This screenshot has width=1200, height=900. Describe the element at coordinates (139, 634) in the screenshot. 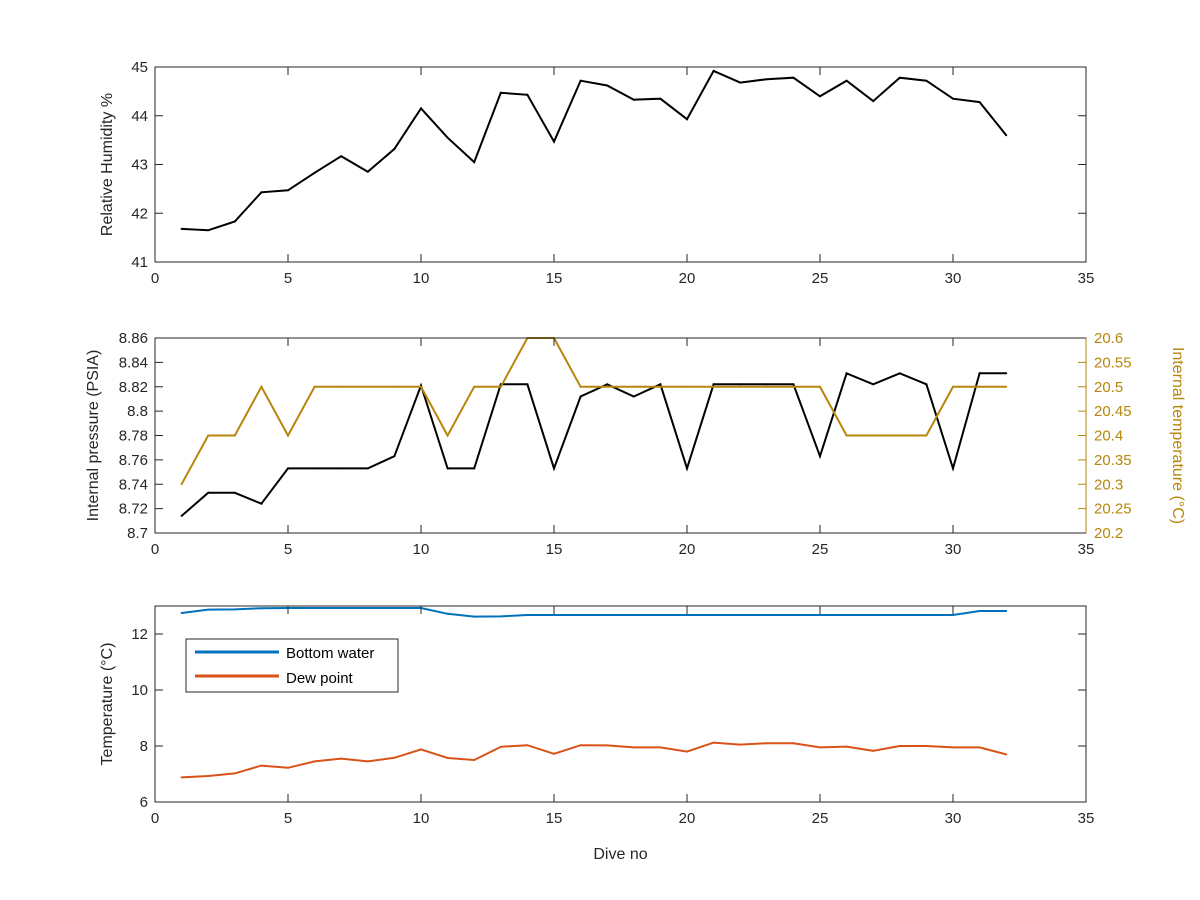

I see `temperature-y-tick-label: 12` at that location.